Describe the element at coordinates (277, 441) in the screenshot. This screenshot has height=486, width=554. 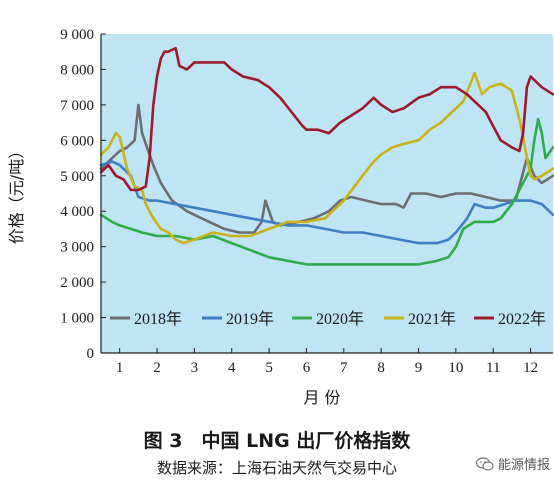
I see `figure-caption-title: 图 3 中国 LNG 出厂价格指数` at that location.